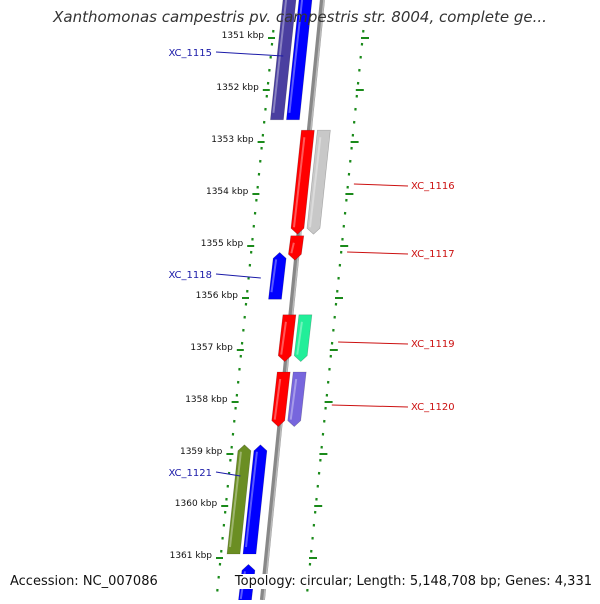 This screenshot has width=600, height=604. I want to click on gene-label: XC_1116, so click(433, 186).